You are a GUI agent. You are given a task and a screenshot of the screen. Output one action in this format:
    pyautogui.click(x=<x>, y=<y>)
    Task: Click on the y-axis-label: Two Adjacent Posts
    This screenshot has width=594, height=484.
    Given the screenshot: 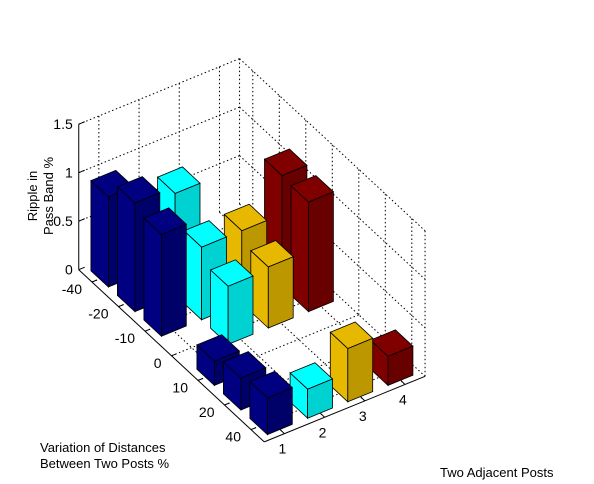 What is the action you would take?
    pyautogui.click(x=497, y=472)
    